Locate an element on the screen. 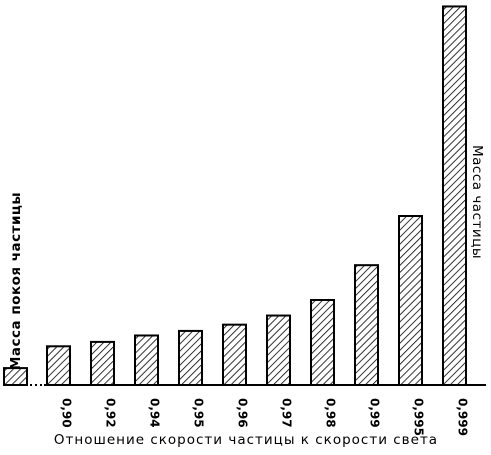 Image resolution: width=491 pixels, height=455 pixels. x-tick-label: 0,96 is located at coordinates (243, 413).